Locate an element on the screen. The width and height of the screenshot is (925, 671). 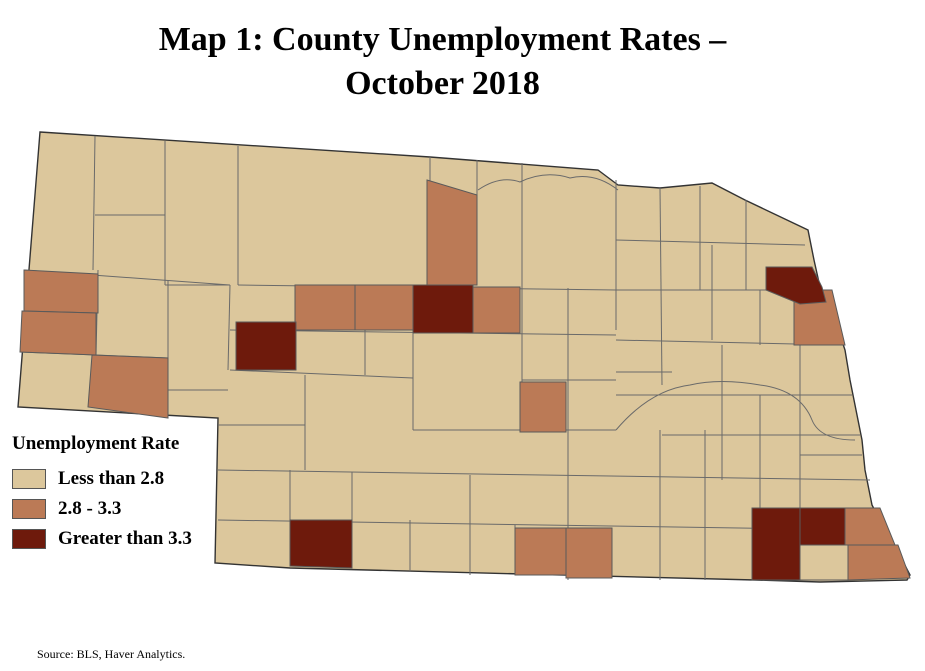
legend-item: 2.8 - 3.3 is located at coordinates (102, 509).